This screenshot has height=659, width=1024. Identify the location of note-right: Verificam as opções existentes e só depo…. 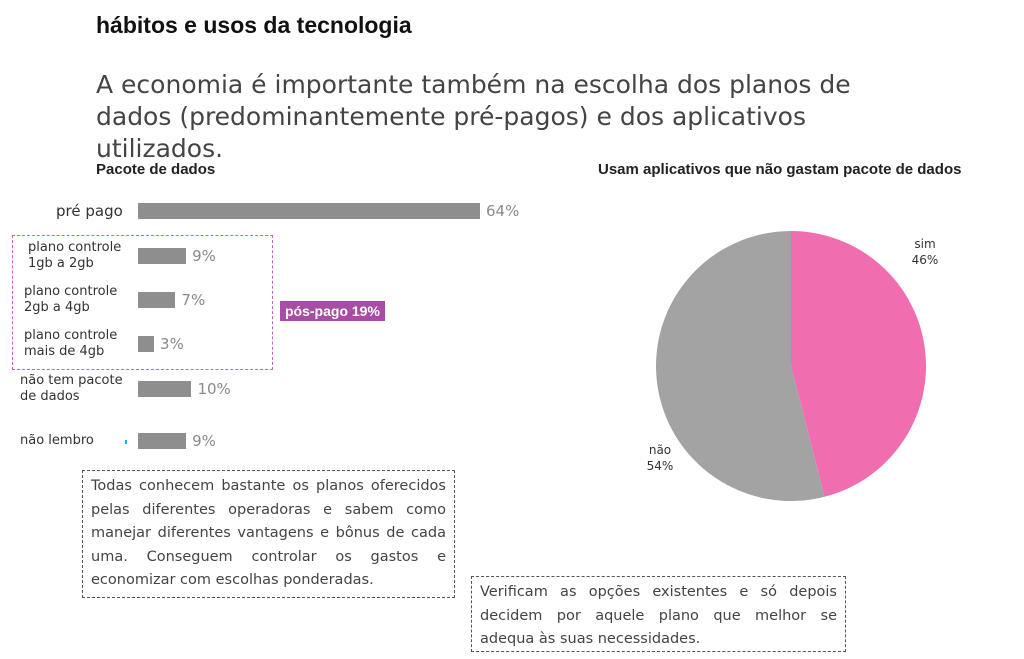
(658, 614).